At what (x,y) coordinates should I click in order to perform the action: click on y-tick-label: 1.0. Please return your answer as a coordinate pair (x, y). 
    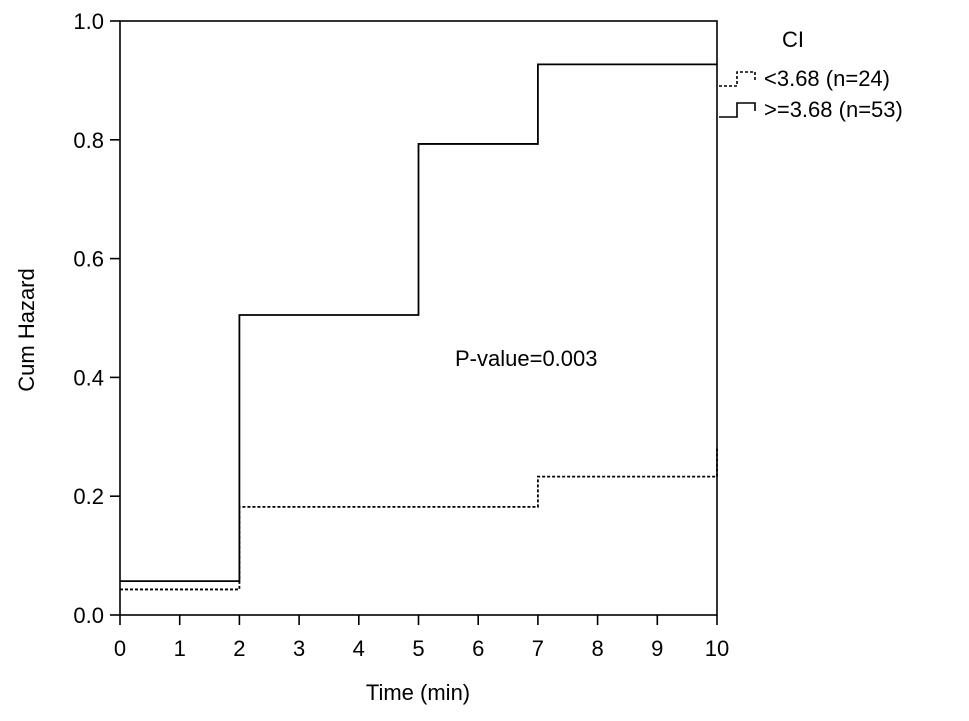
    Looking at the image, I should click on (88, 21).